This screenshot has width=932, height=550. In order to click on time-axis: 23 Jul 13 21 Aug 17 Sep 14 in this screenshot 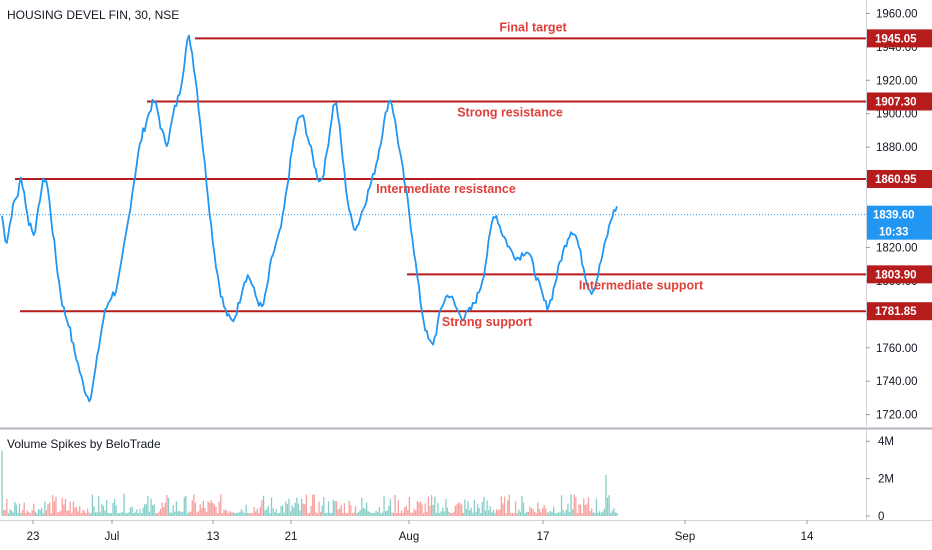, I will do `click(420, 531)`.